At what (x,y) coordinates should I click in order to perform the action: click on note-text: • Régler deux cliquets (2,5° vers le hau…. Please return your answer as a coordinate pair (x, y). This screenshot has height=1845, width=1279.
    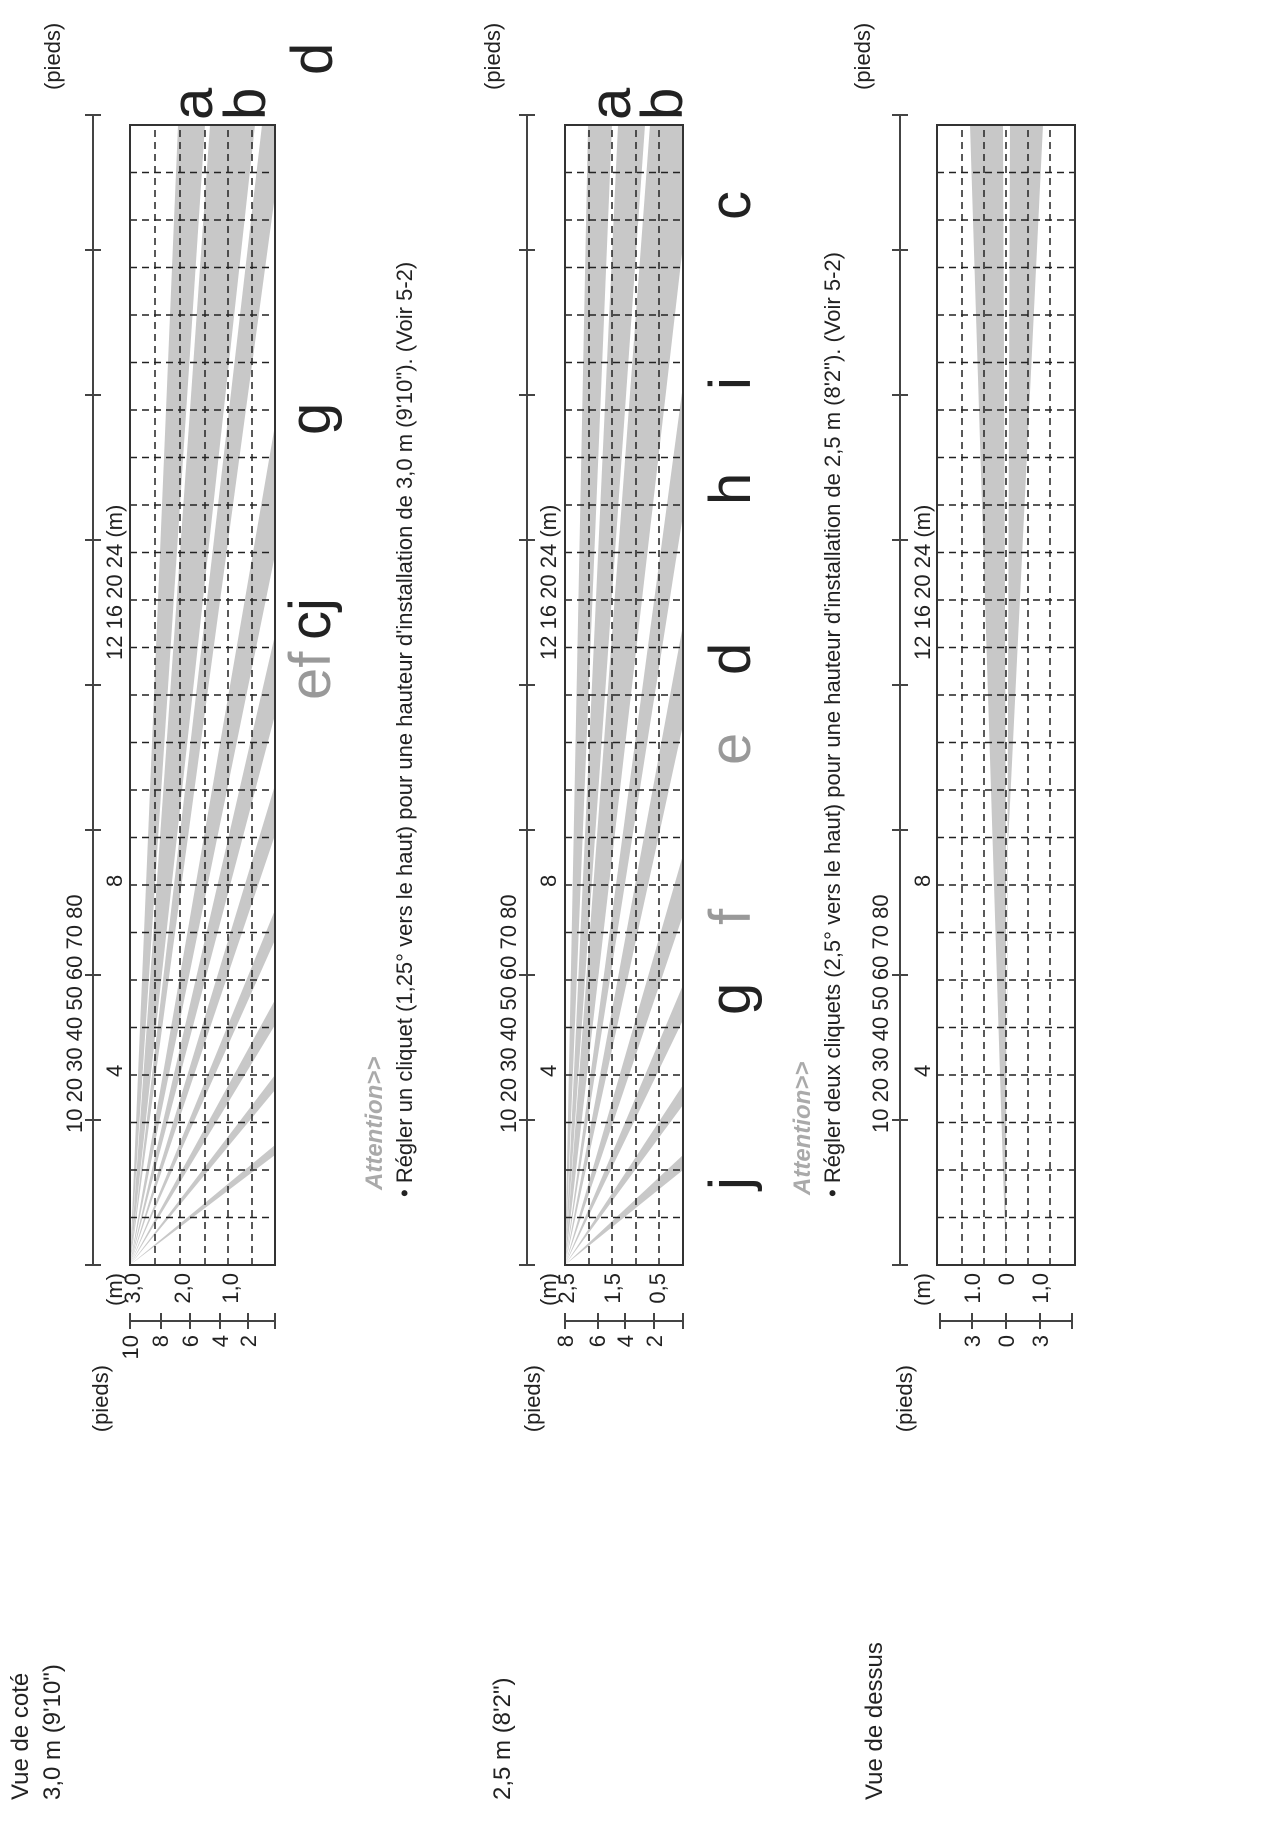
    Looking at the image, I should click on (832, 724).